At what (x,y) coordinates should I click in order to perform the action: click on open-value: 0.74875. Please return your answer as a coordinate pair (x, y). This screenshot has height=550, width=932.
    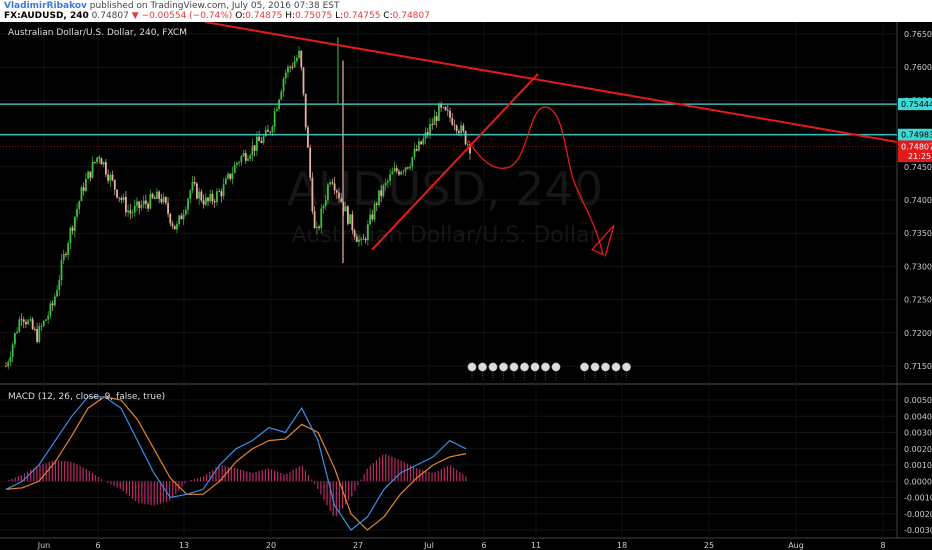
    Looking at the image, I should click on (264, 16).